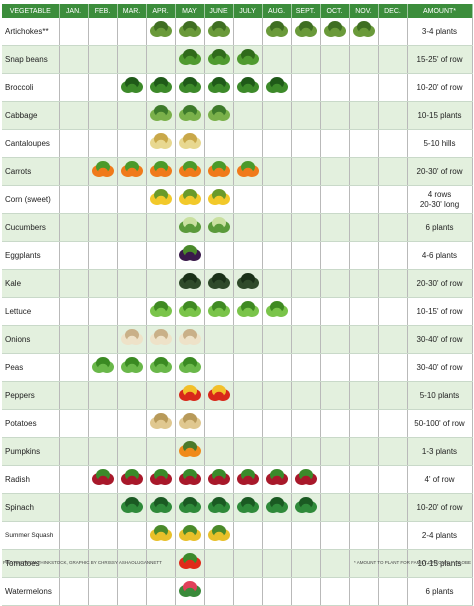 The height and width of the screenshot is (606, 474). Describe the element at coordinates (440, 367) in the screenshot. I see `amount: 30-40' of row` at that location.